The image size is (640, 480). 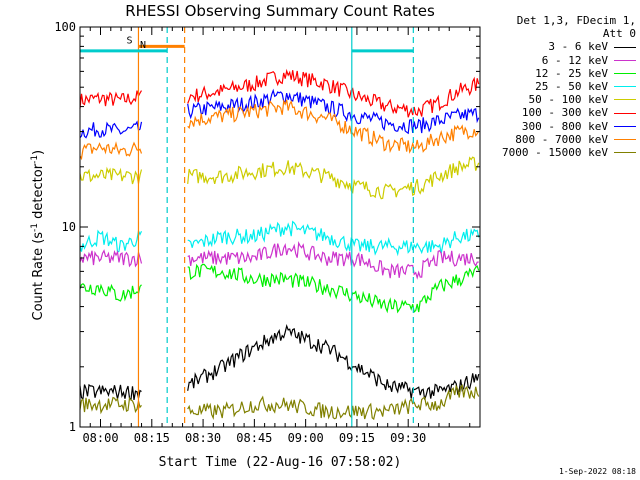 What do you see at coordinates (203, 438) in the screenshot?
I see `x-tick-label-08:30: 08:30` at bounding box center [203, 438].